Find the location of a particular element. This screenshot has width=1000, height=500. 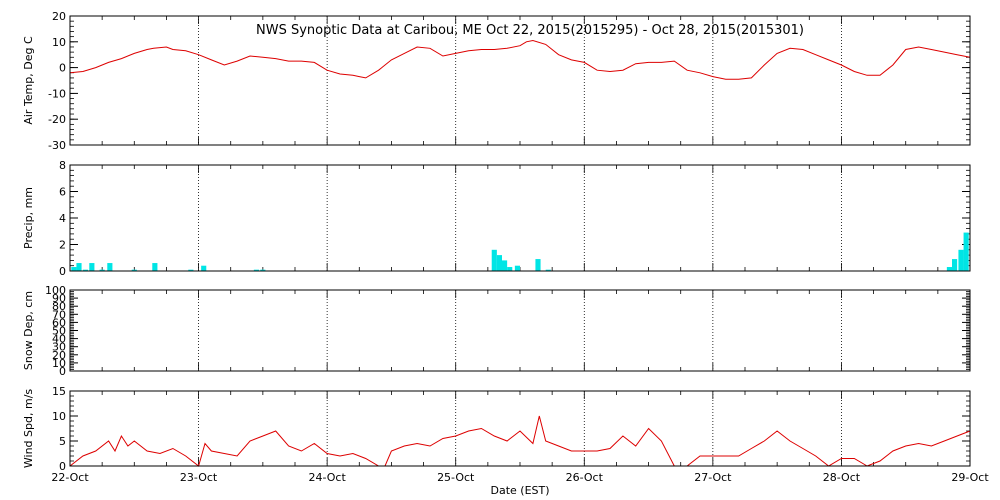

y-tick-label: 6 is located at coordinates (62, 192).